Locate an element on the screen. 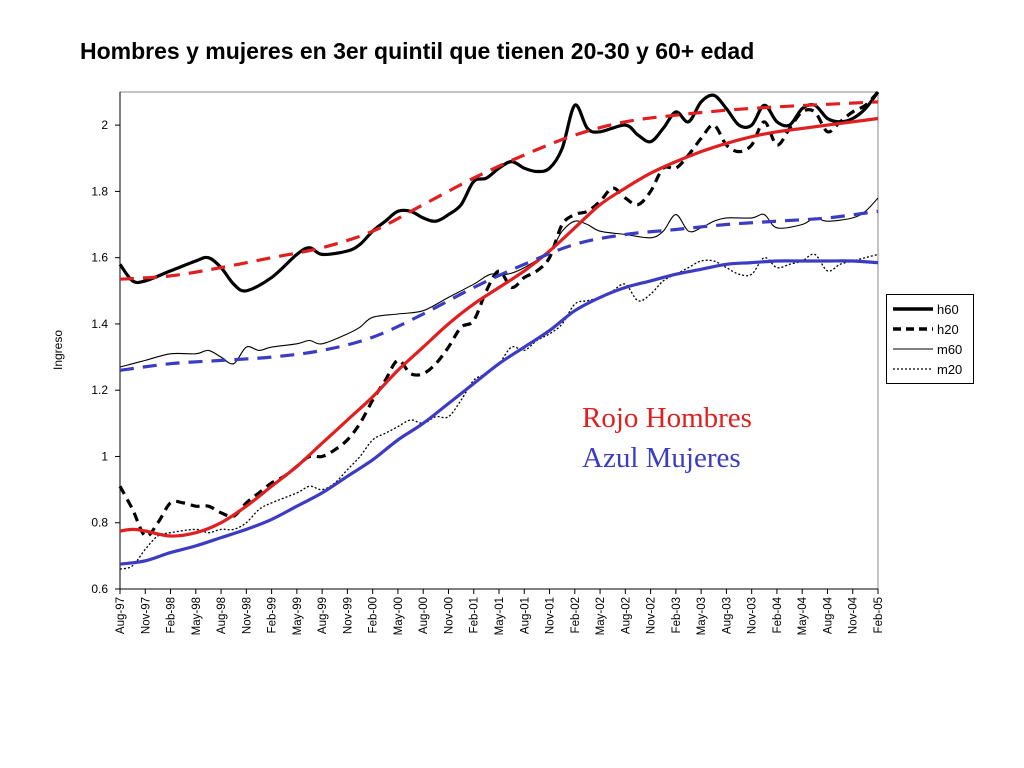  x-tick-label: Feb-00 is located at coordinates (374, 615).